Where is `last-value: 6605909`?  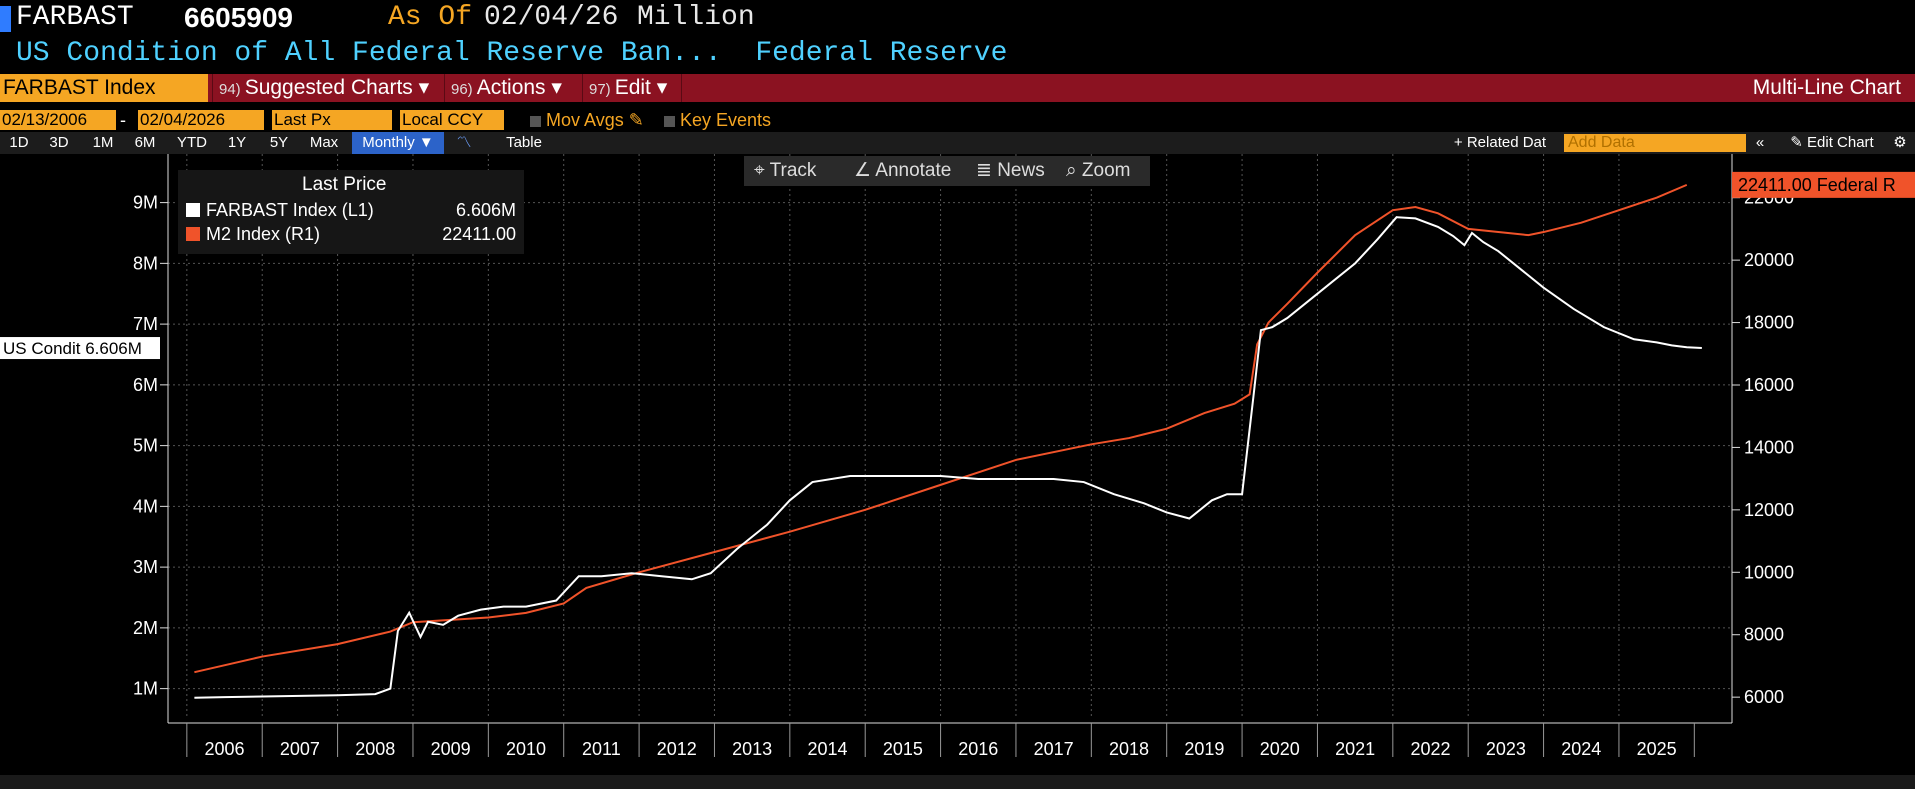 last-value: 6605909 is located at coordinates (239, 17).